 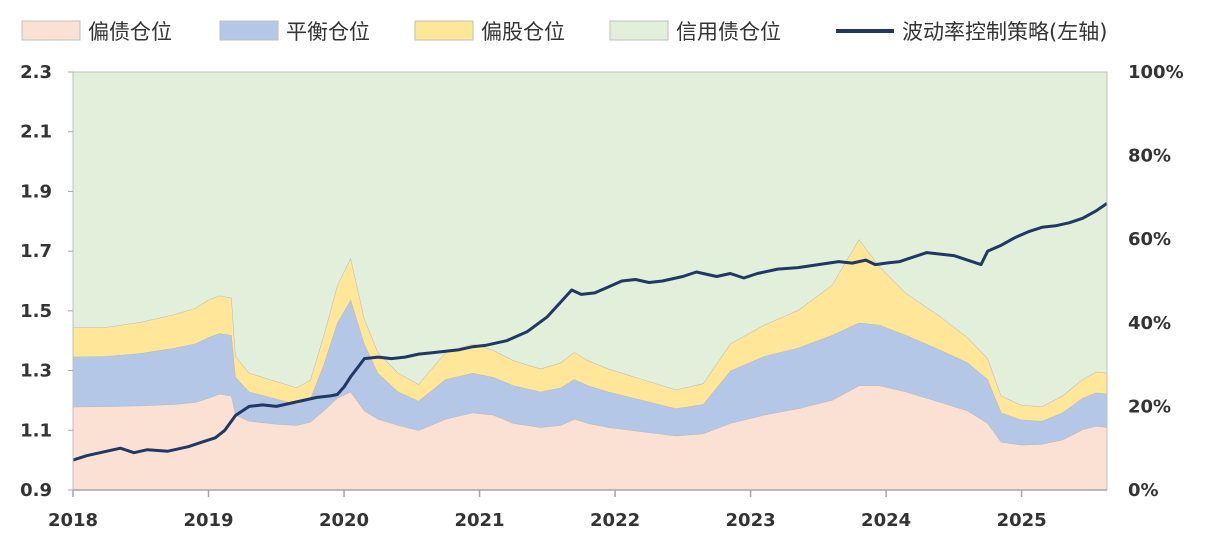 I want to click on legend-label: 平衡仓位, so click(x=328, y=32).